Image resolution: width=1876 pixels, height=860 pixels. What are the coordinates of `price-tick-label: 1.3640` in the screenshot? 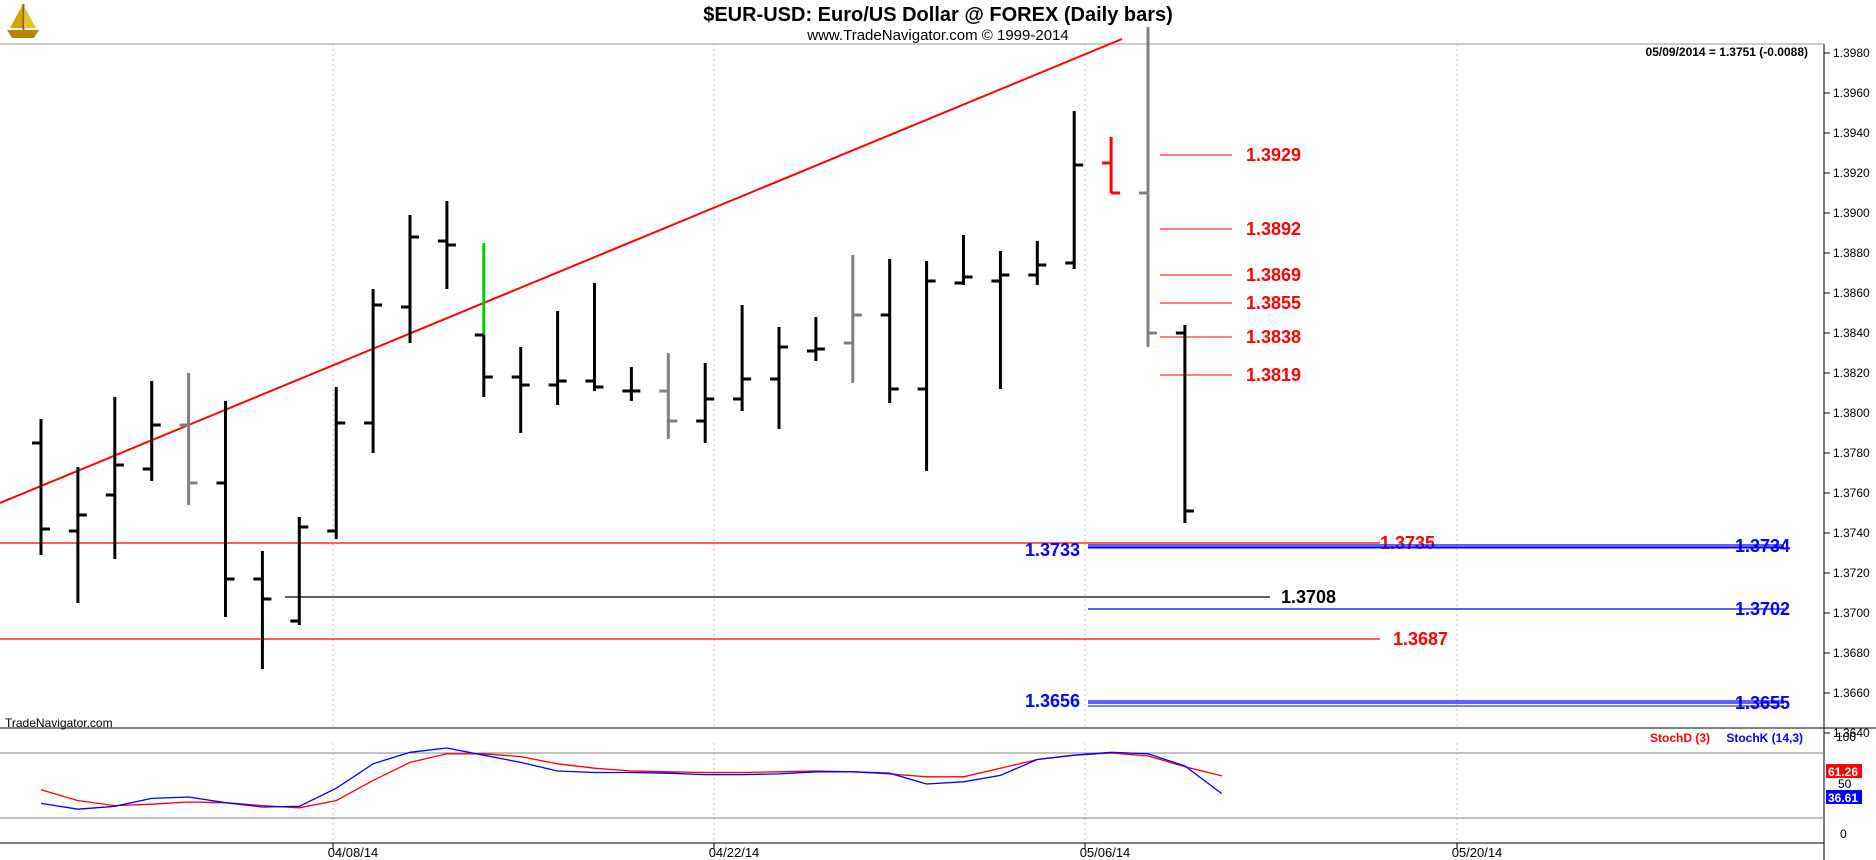 It's located at (1851, 733).